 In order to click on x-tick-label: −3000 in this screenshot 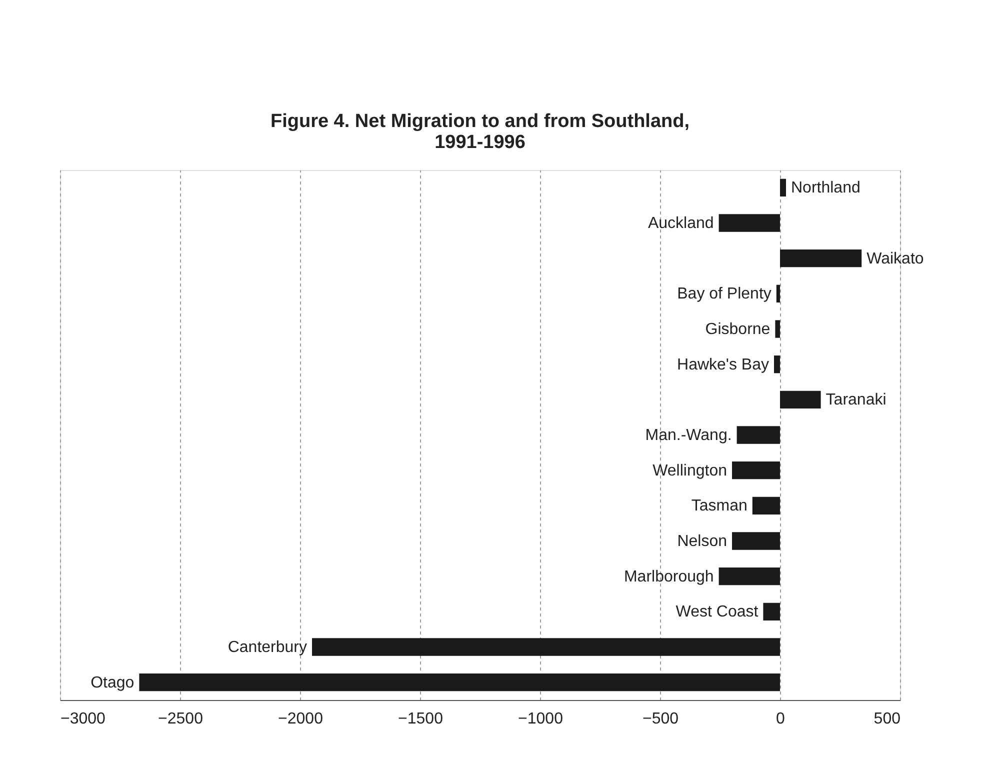, I will do `click(83, 719)`.